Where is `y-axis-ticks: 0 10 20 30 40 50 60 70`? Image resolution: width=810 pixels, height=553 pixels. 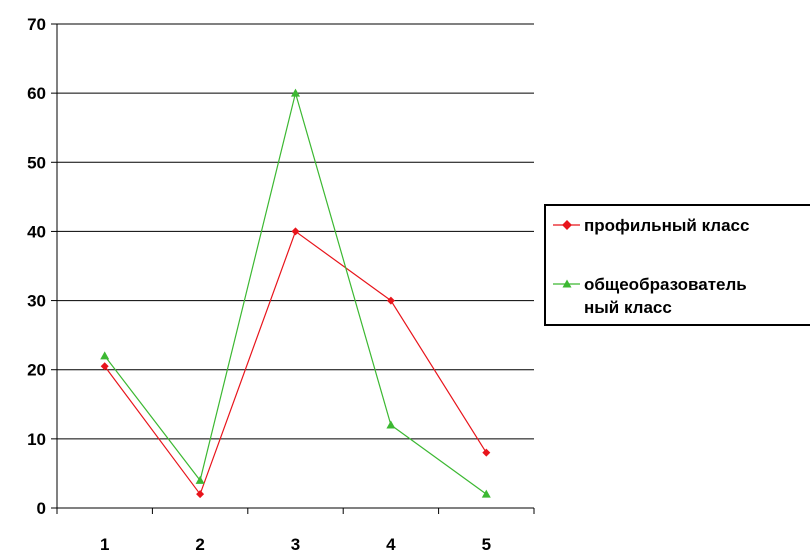
y-axis-ticks: 0 10 20 30 40 50 60 70 is located at coordinates (42, 266).